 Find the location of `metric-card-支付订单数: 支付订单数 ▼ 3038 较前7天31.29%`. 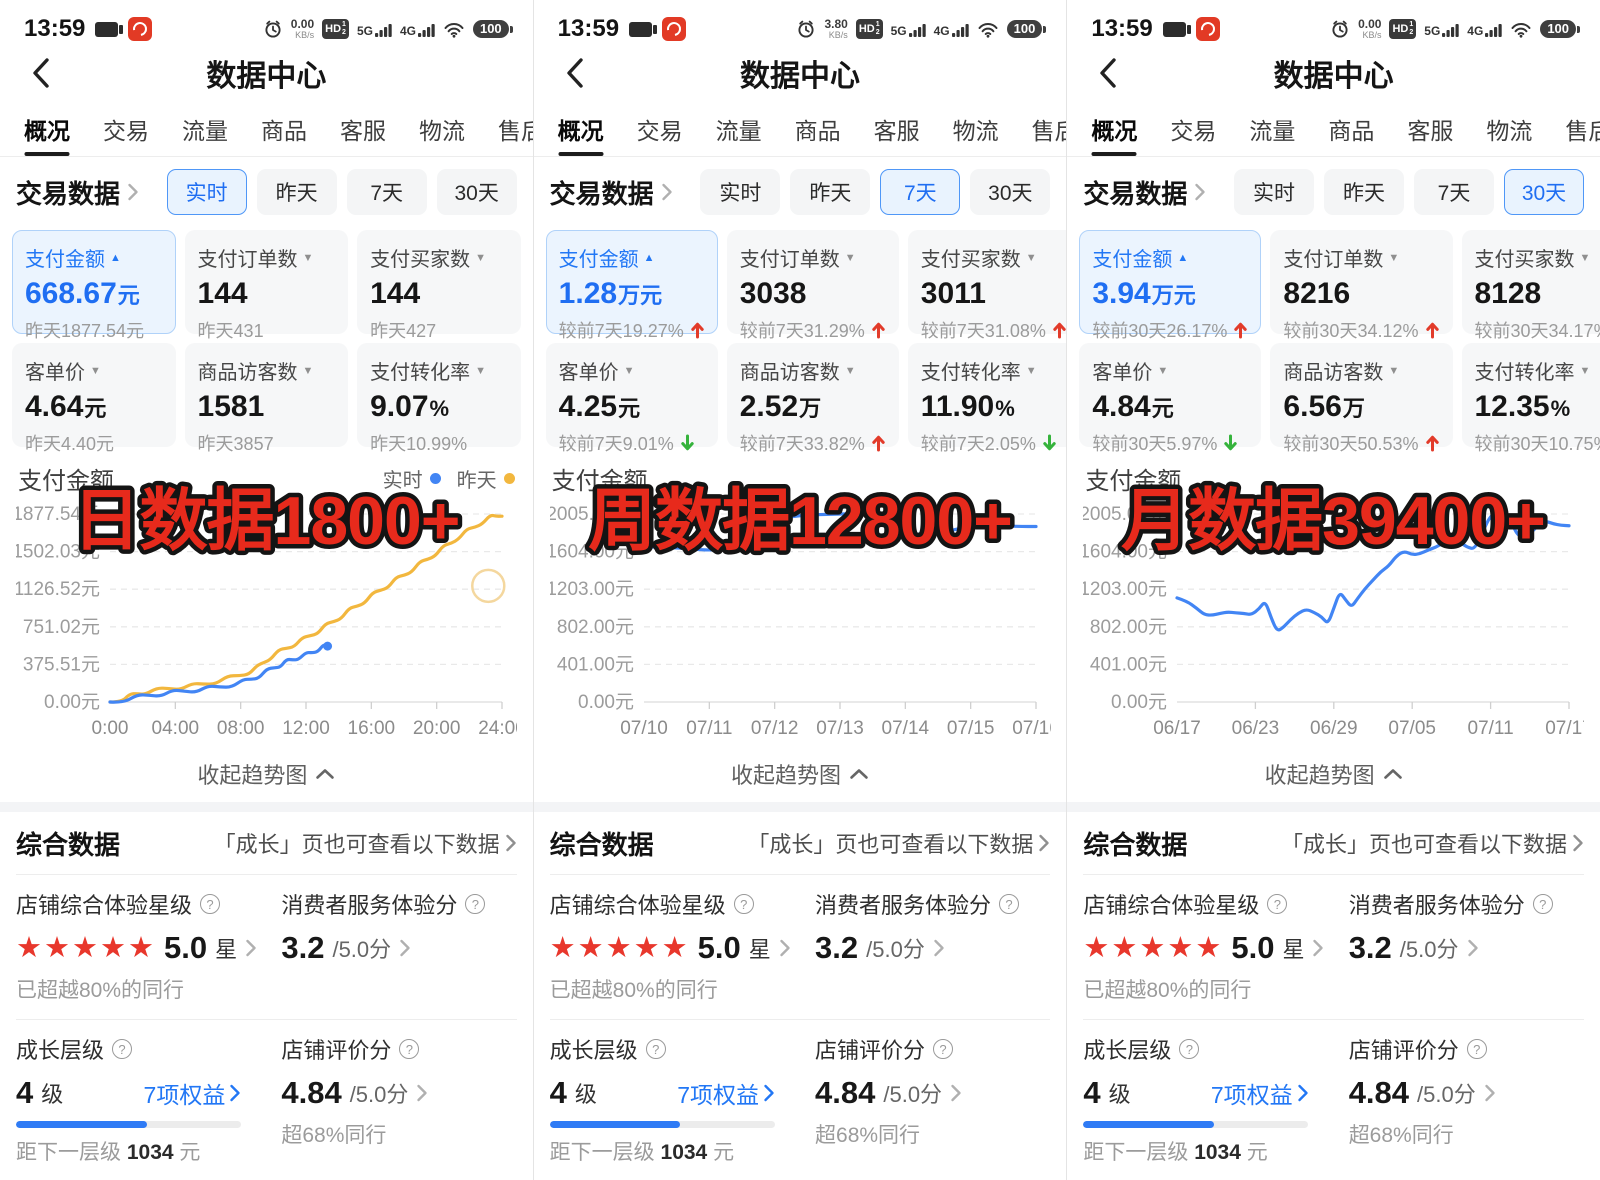

metric-card-支付订单数: 支付订单数 ▼ 3038 较前7天31.29% is located at coordinates (812, 285).